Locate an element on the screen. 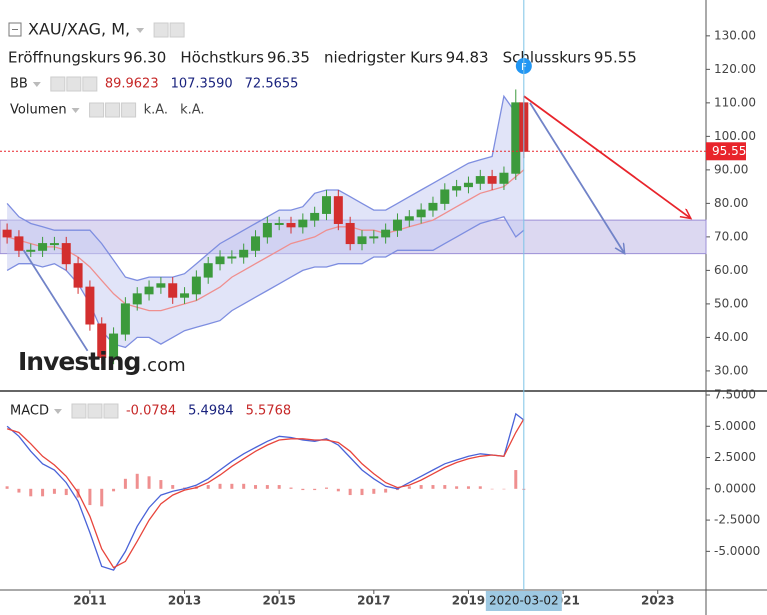 This screenshot has width=767, height=615. indicator-value: 5.4984 is located at coordinates (211, 411).